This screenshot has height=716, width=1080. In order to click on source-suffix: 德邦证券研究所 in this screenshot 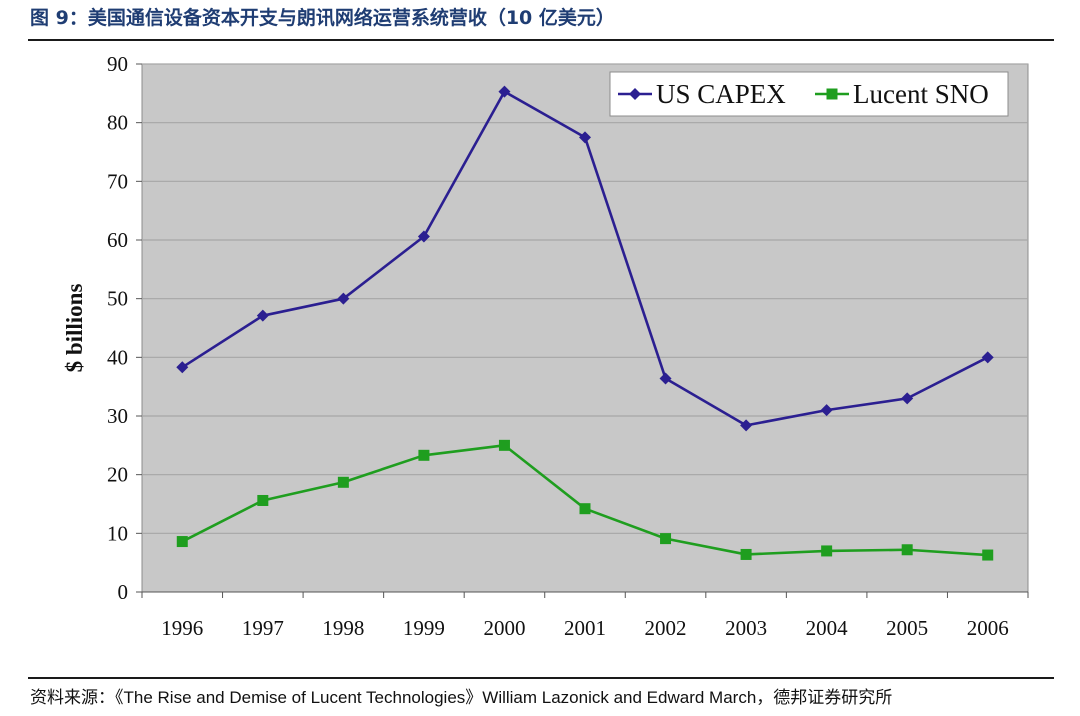, I will do `click(833, 698)`.